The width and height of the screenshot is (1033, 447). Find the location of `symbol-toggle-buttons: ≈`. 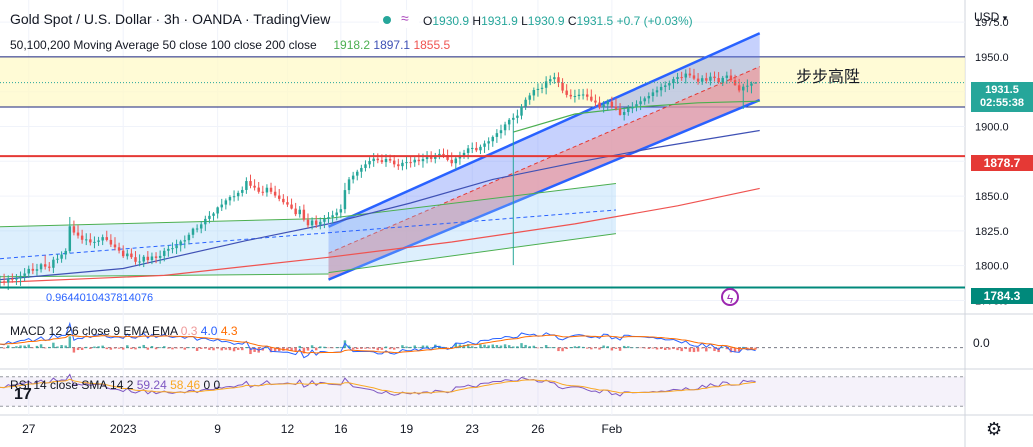

symbol-toggle-buttons: ≈ is located at coordinates (399, 19).